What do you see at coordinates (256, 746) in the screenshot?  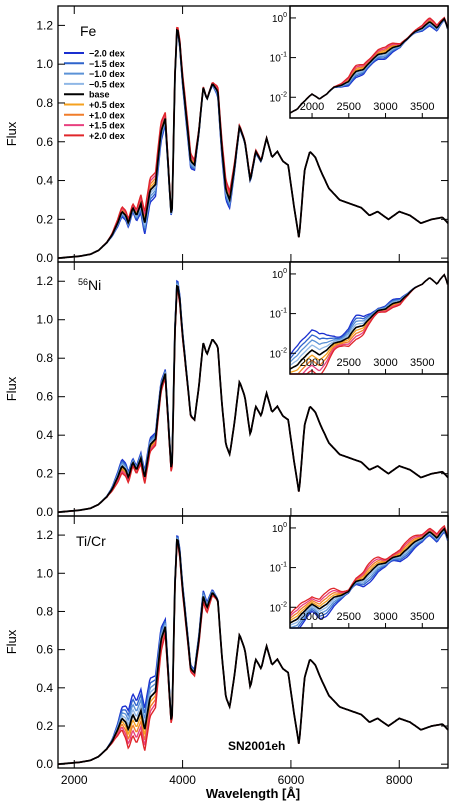 I see `object-annotation: SN2001eh` at bounding box center [256, 746].